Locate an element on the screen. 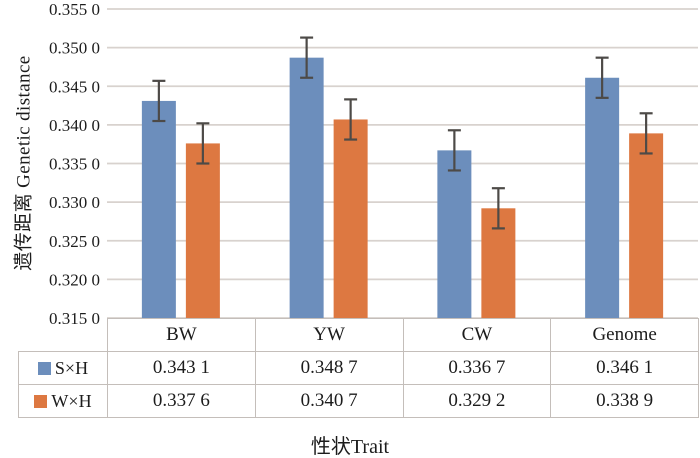  bar-sh-genome is located at coordinates (602, 197).